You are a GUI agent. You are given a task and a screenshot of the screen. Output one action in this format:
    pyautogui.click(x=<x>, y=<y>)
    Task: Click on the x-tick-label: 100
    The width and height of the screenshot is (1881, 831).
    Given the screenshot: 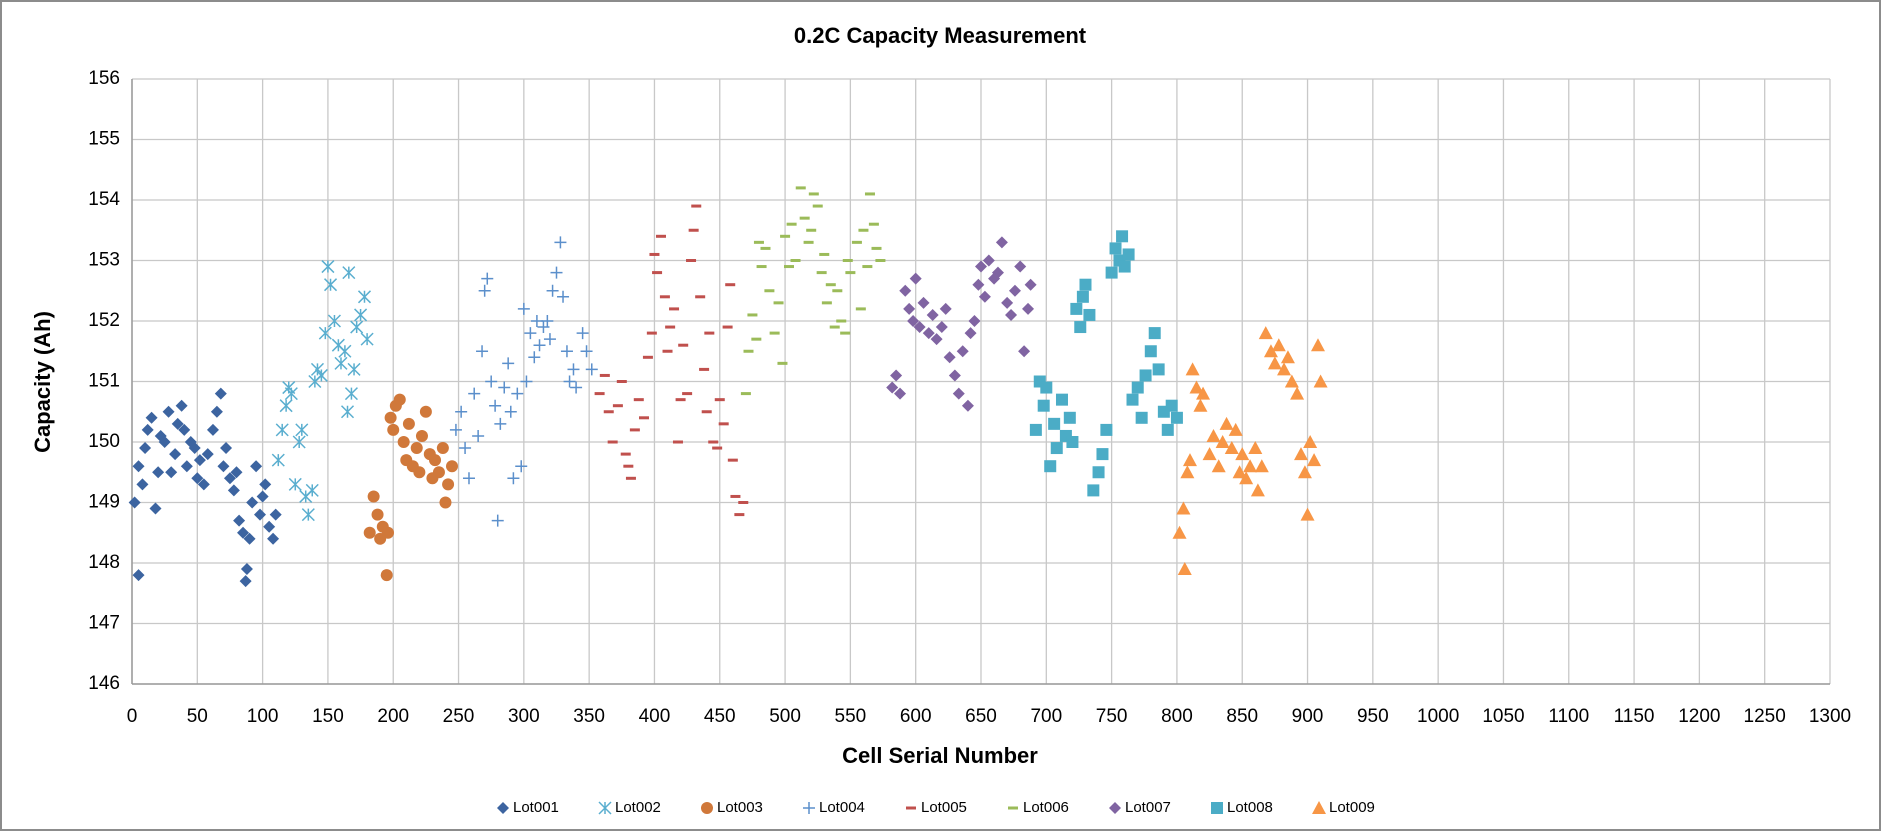 What is the action you would take?
    pyautogui.click(x=263, y=716)
    